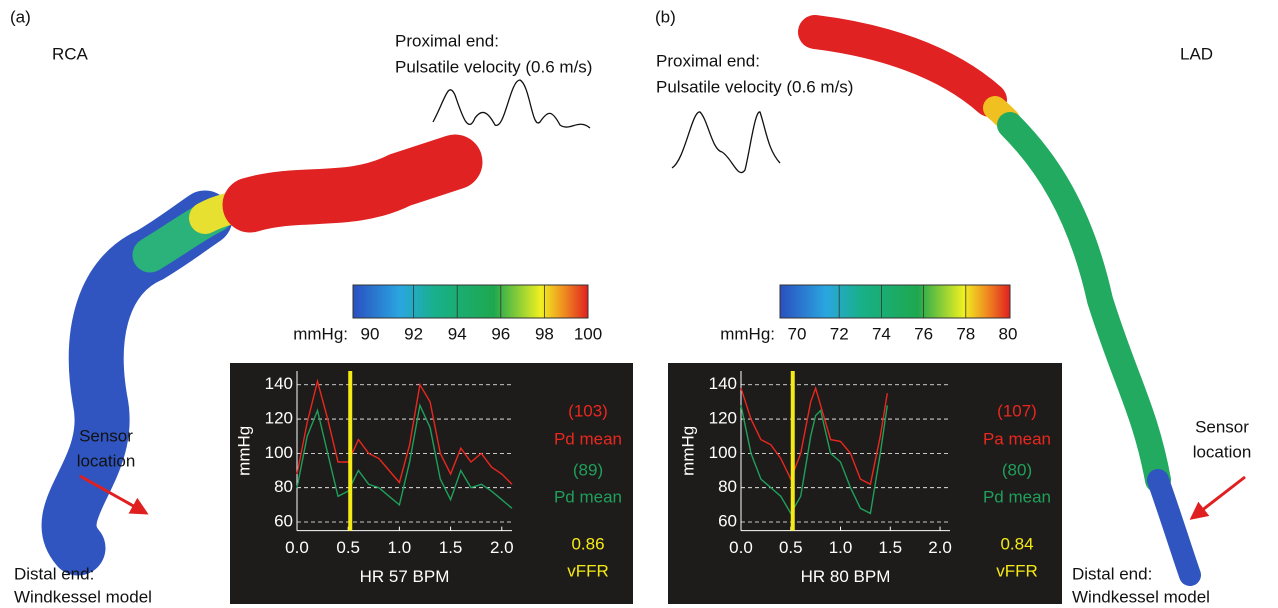  What do you see at coordinates (965, 333) in the screenshot?
I see `colorbar-tick-label: 78` at bounding box center [965, 333].